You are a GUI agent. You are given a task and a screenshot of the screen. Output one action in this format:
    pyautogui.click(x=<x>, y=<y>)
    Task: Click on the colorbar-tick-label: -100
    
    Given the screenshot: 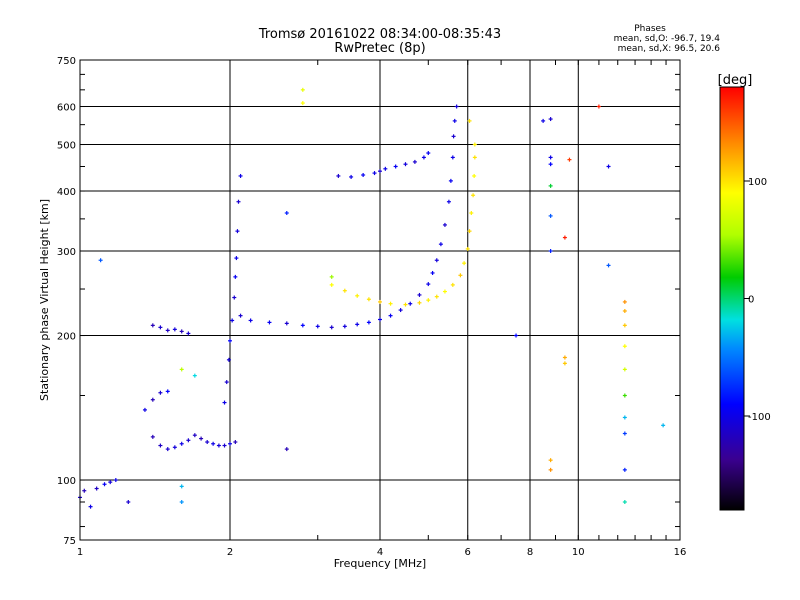 What is the action you would take?
    pyautogui.click(x=759, y=417)
    